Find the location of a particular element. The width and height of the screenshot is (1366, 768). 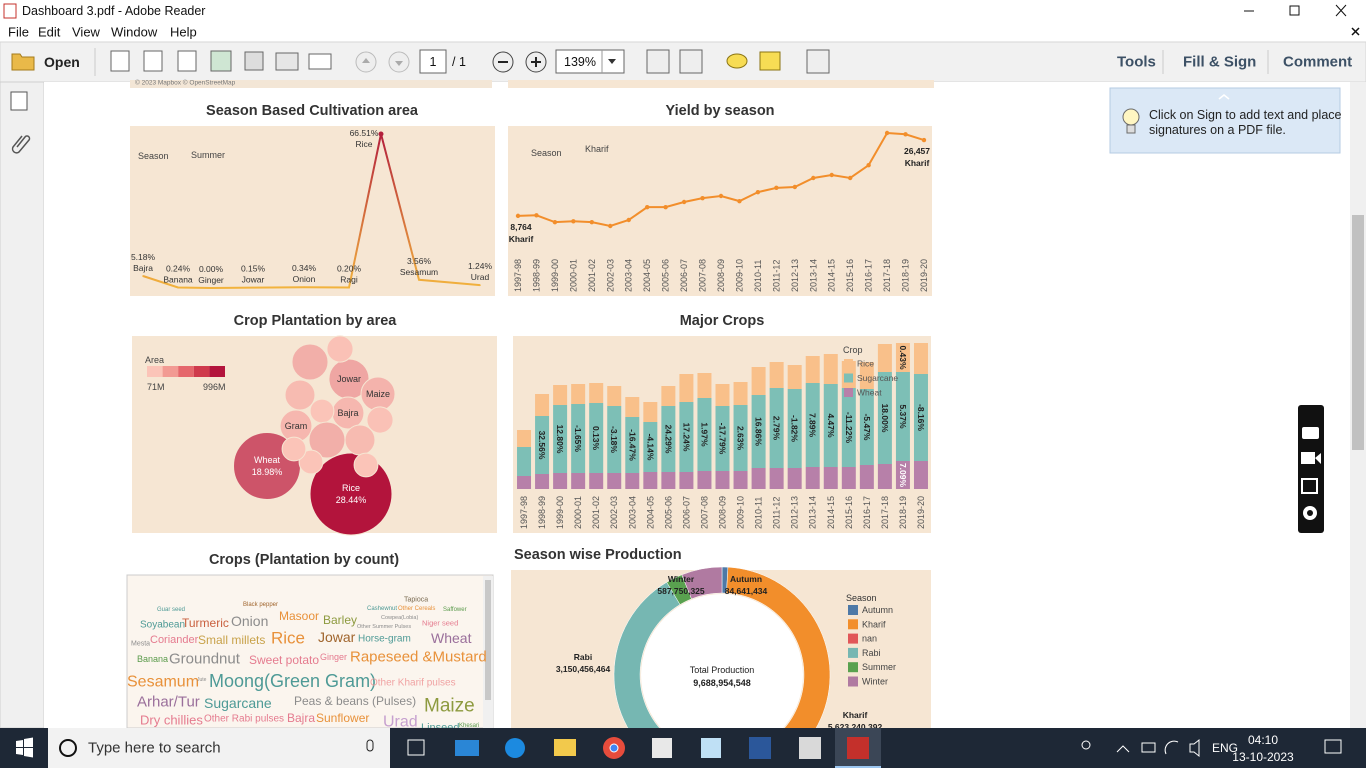

reader-app is located at coordinates (858, 748).